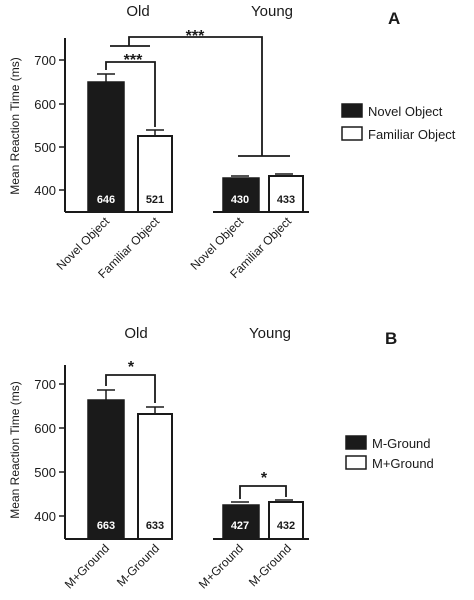  Describe the element at coordinates (240, 200) in the screenshot. I see `panel-a-bar-value-label: 430` at that location.